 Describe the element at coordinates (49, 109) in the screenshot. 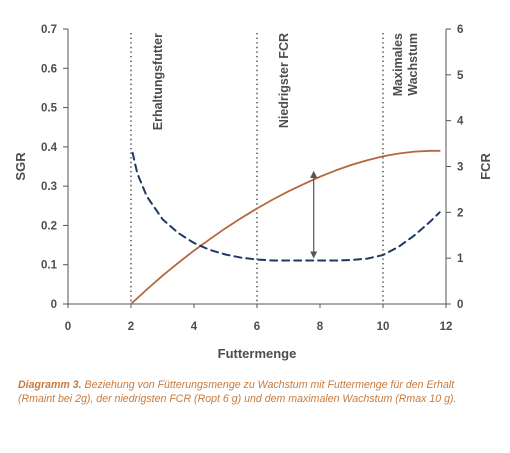

I see `y-left-tick-label: 0.5` at that location.